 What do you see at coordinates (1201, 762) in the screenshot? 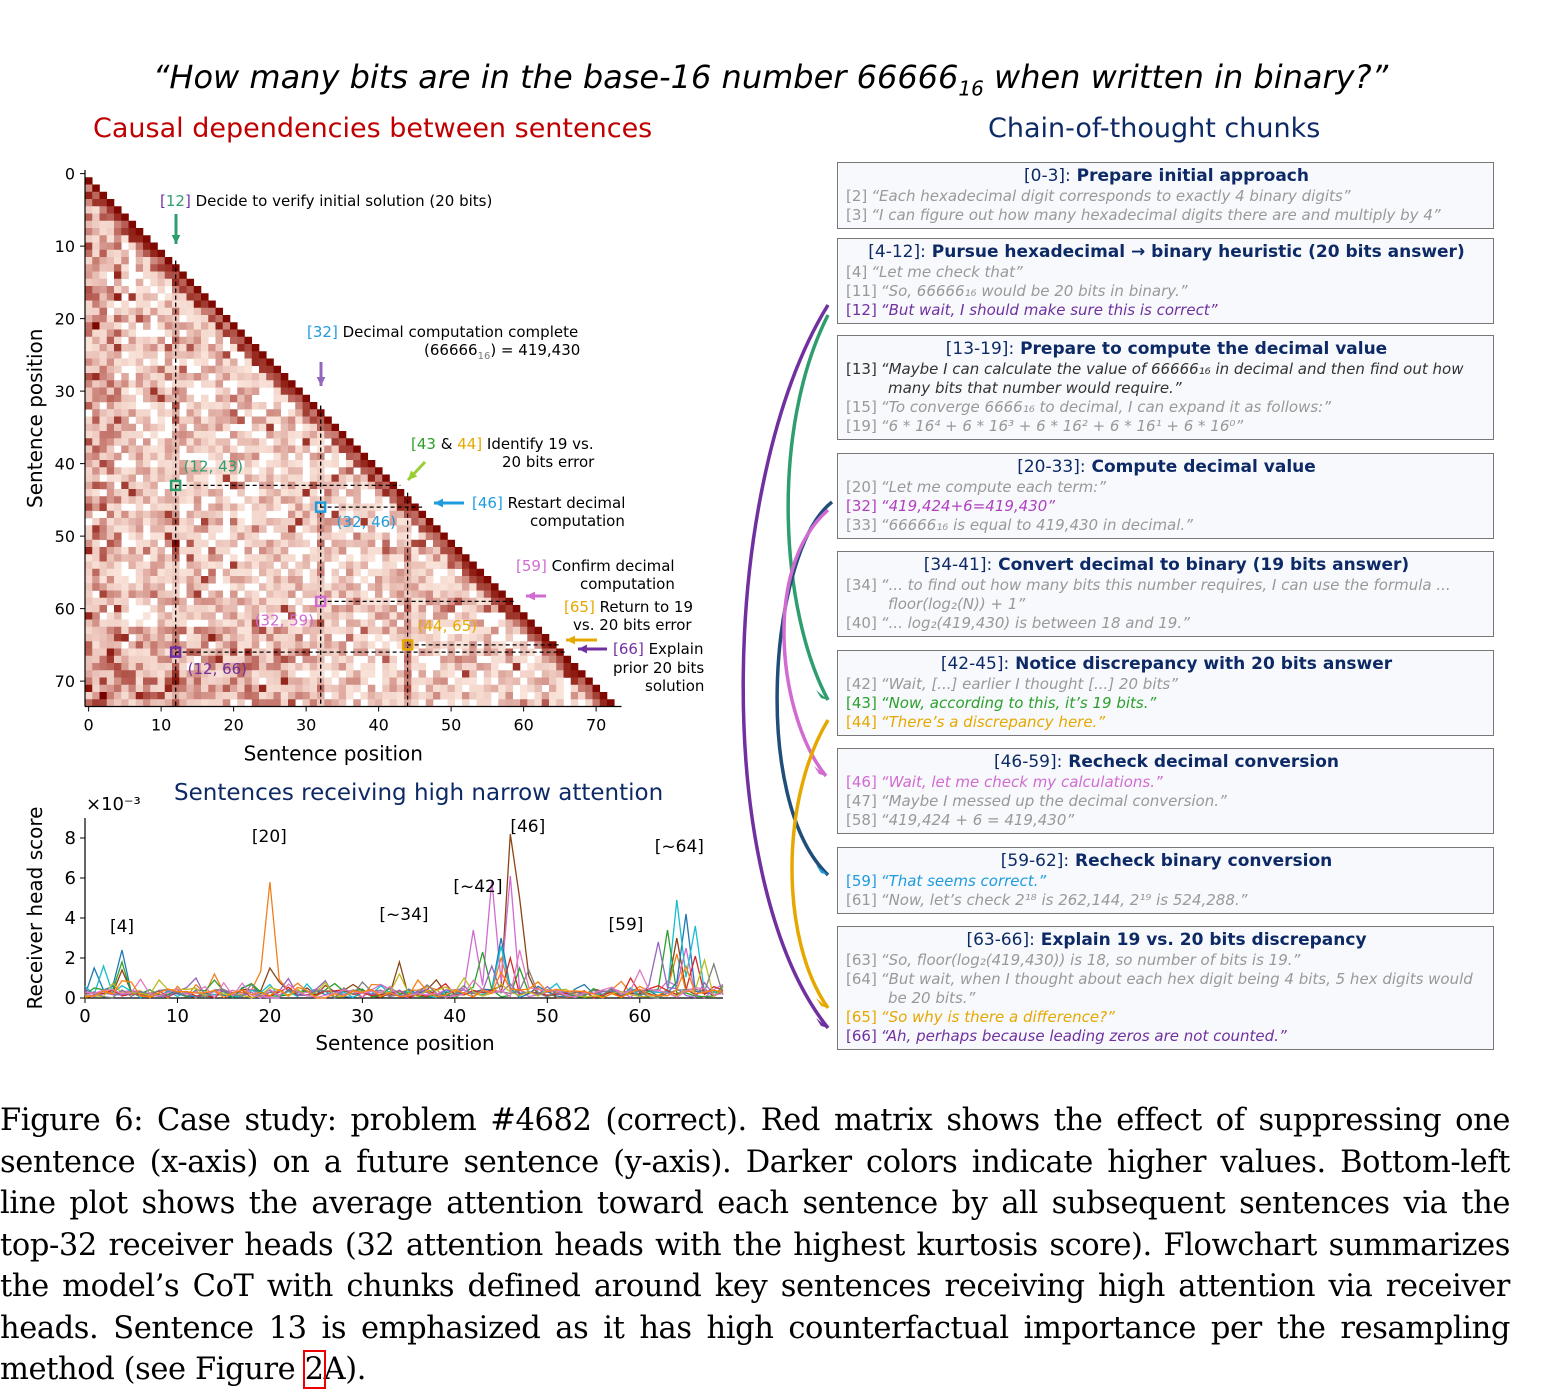
I see `chunk-title-text: Recheck decimal conversion` at bounding box center [1201, 762].